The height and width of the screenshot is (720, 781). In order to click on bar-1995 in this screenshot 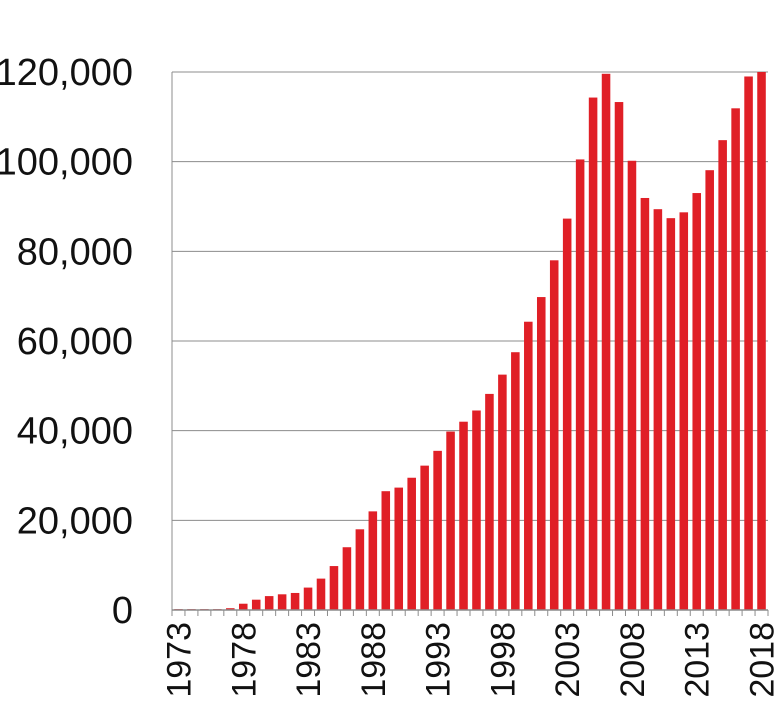, I will do `click(463, 515)`.